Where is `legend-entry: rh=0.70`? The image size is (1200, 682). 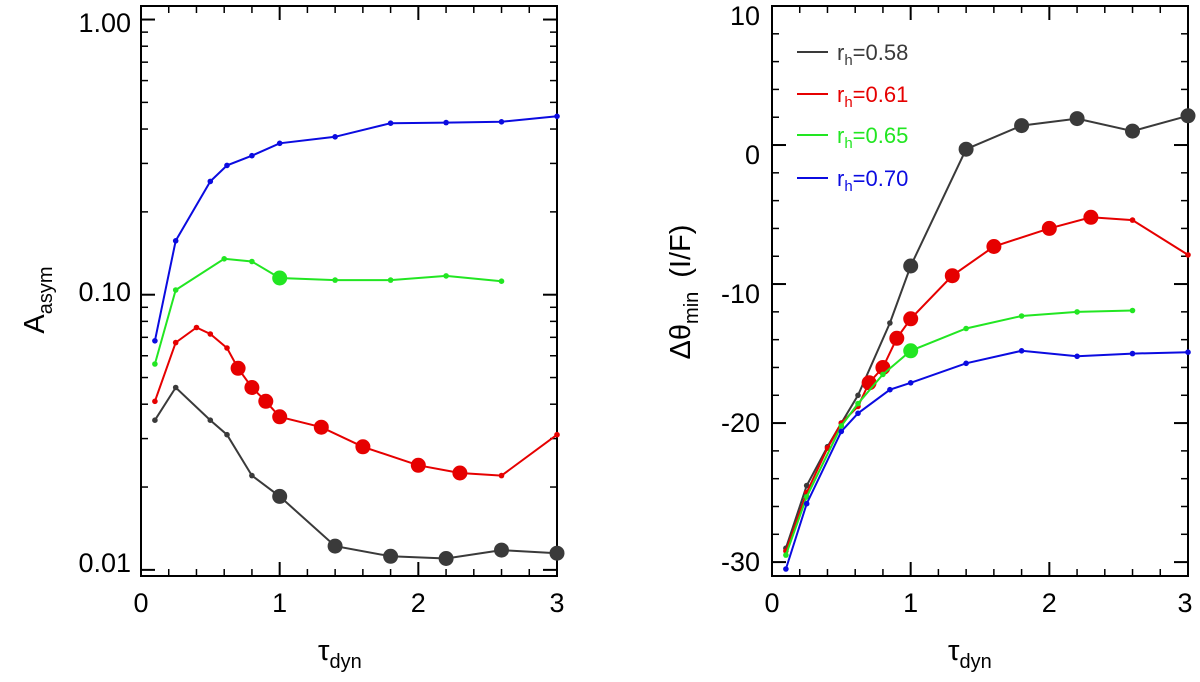 legend-entry: rh=0.70 is located at coordinates (852, 180).